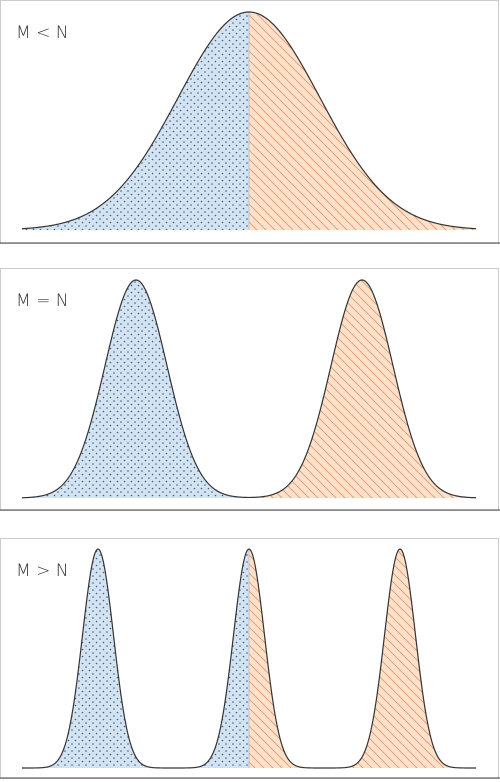 The height and width of the screenshot is (782, 500). What do you see at coordinates (42, 571) in the screenshot?
I see `panel-label: M > N` at bounding box center [42, 571].